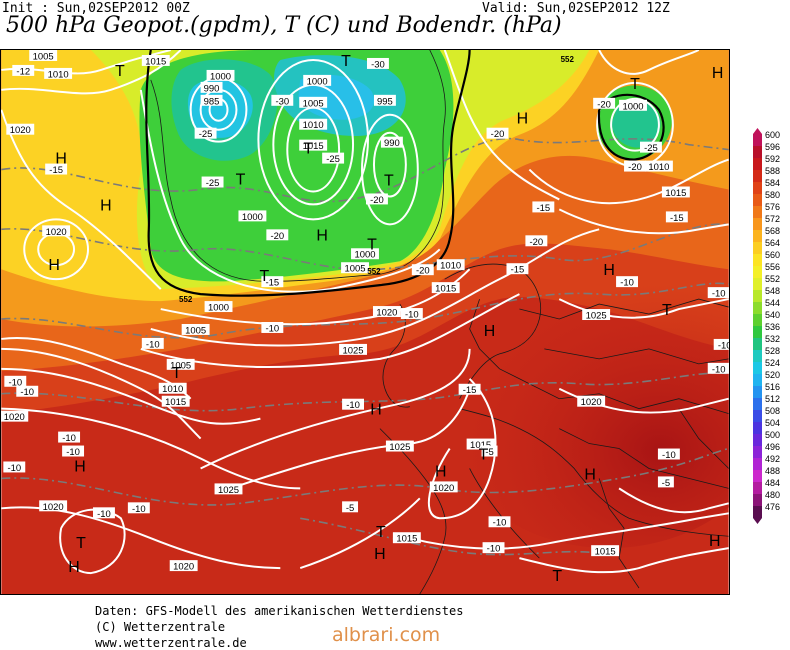 The height and width of the screenshot is (650, 790). What do you see at coordinates (635, 167) in the screenshot?
I see `svg-text: -20` at bounding box center [635, 167].